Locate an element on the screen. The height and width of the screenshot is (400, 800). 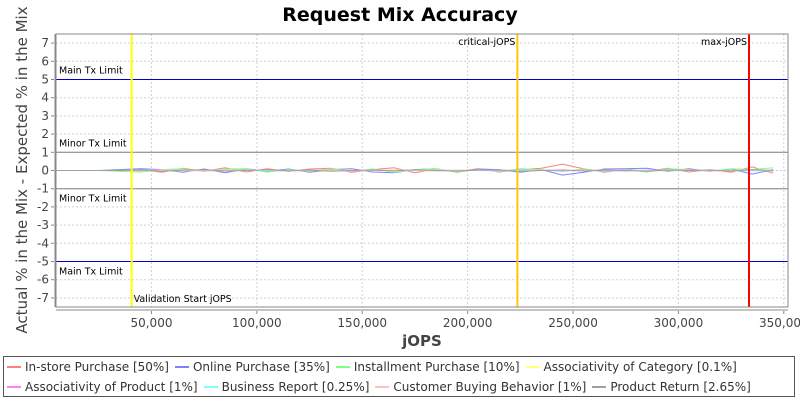
y-tick-label: -2 is located at coordinates (43, 207).